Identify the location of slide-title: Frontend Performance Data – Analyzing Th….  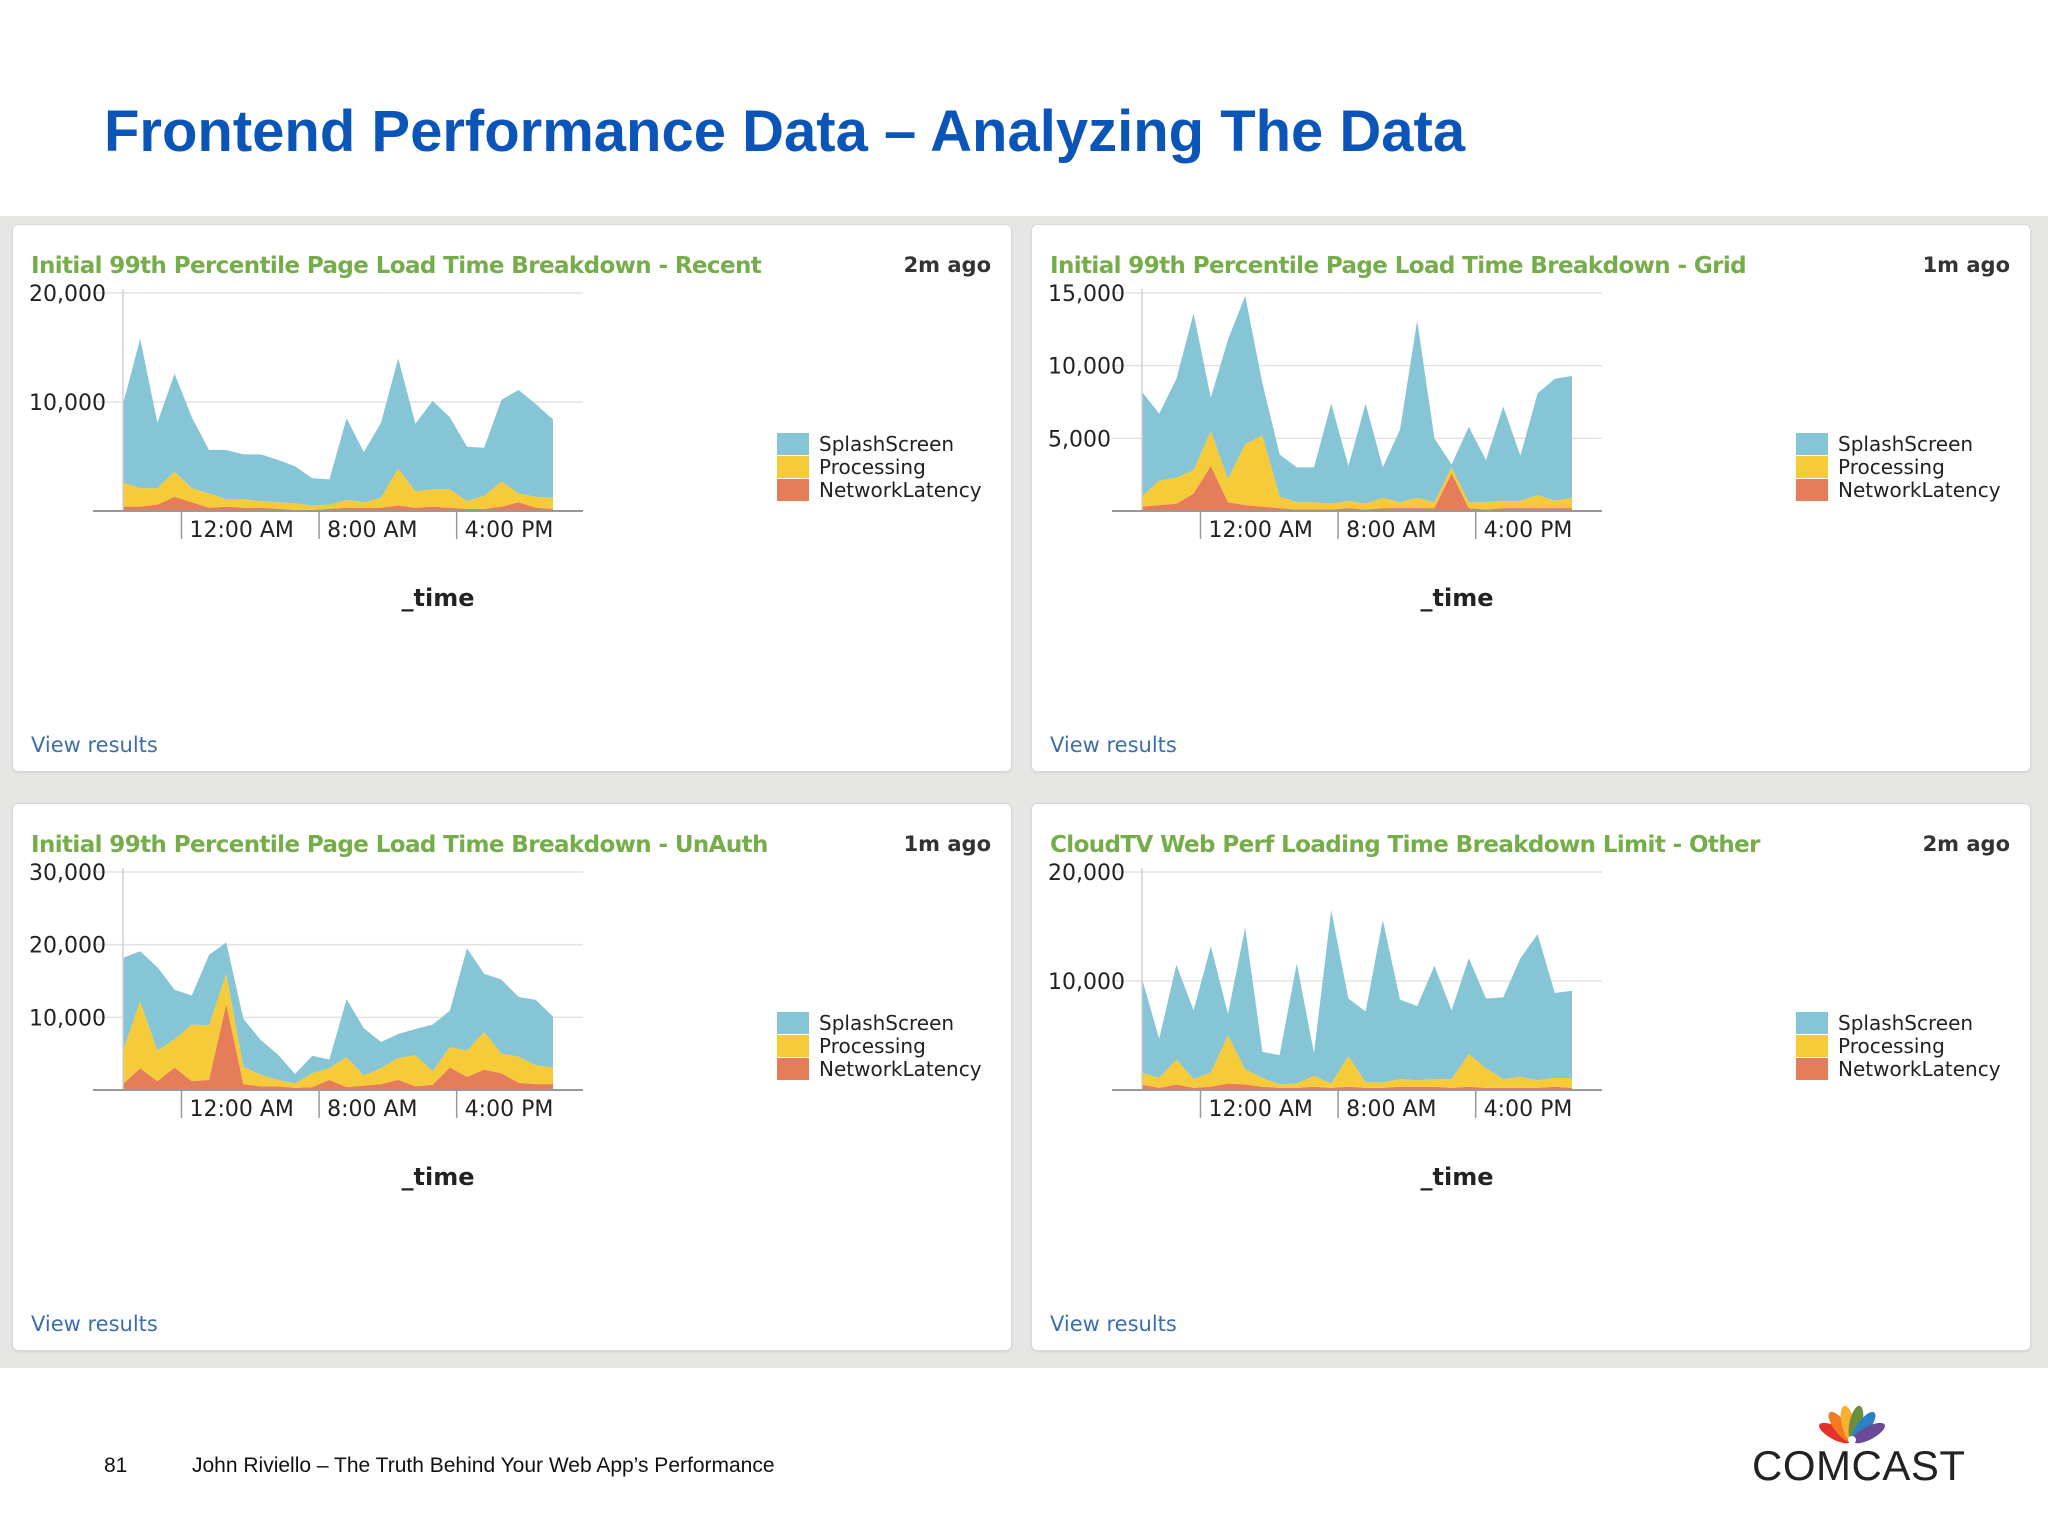
(785, 131).